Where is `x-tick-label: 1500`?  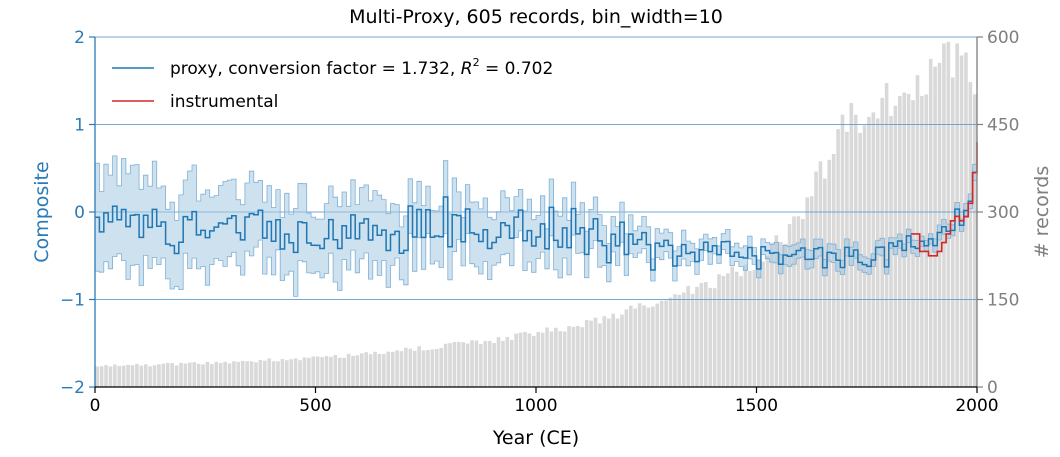
x-tick-label: 1500 is located at coordinates (756, 406).